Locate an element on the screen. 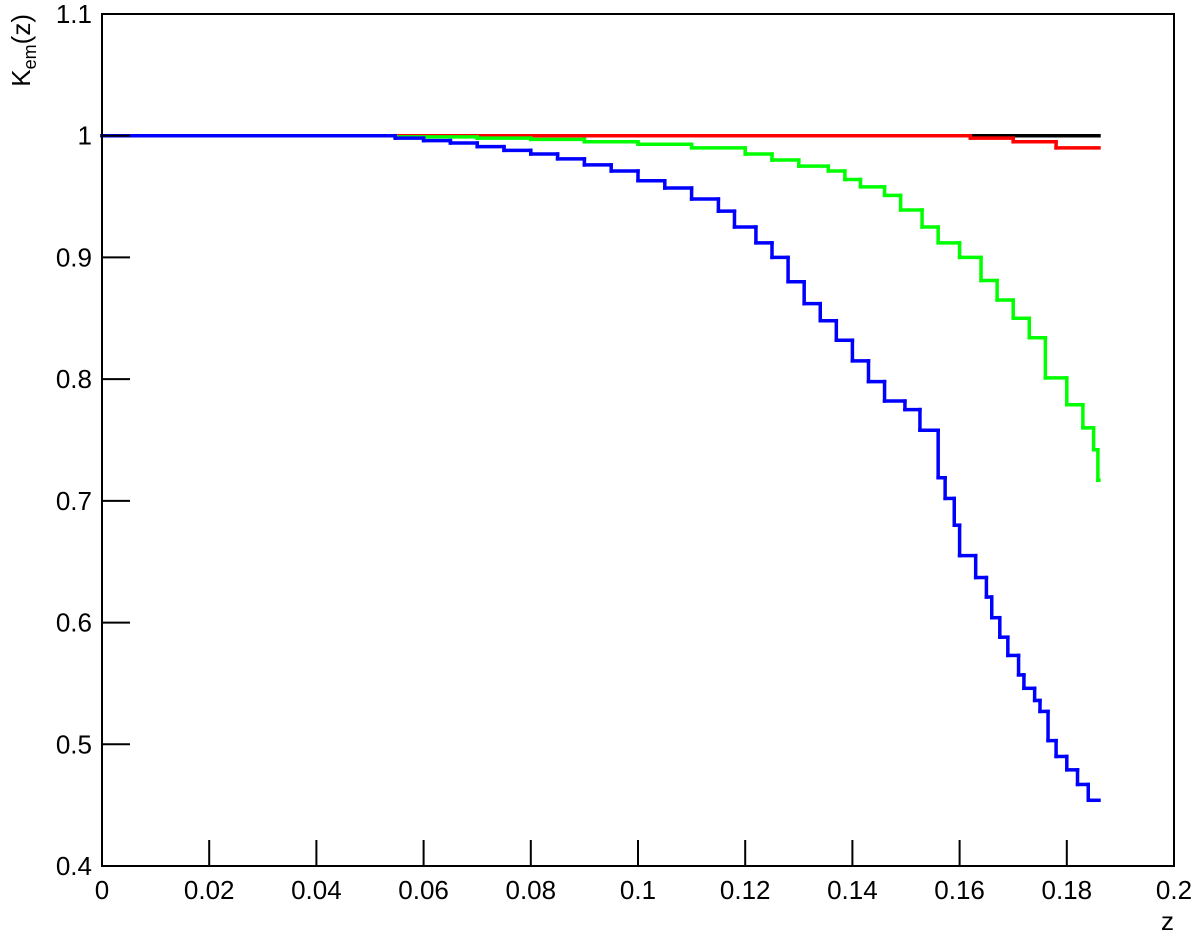  x-tick-label: 0.08 is located at coordinates (530, 890).